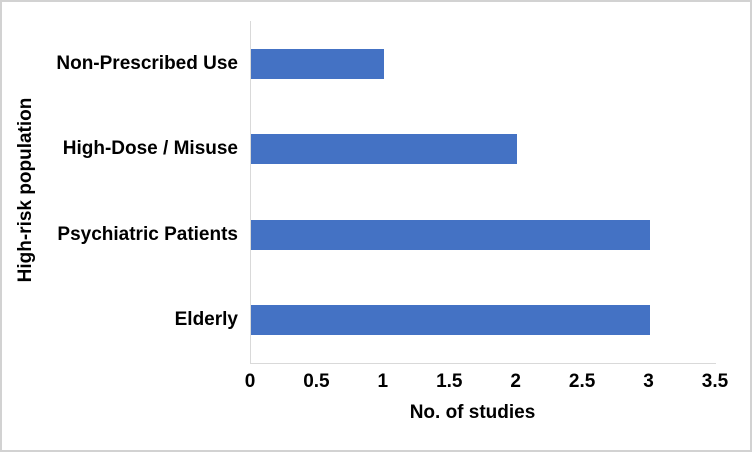 This screenshot has width=752, height=452. Describe the element at coordinates (316, 381) in the screenshot. I see `x-tick-label: 0.5` at that location.